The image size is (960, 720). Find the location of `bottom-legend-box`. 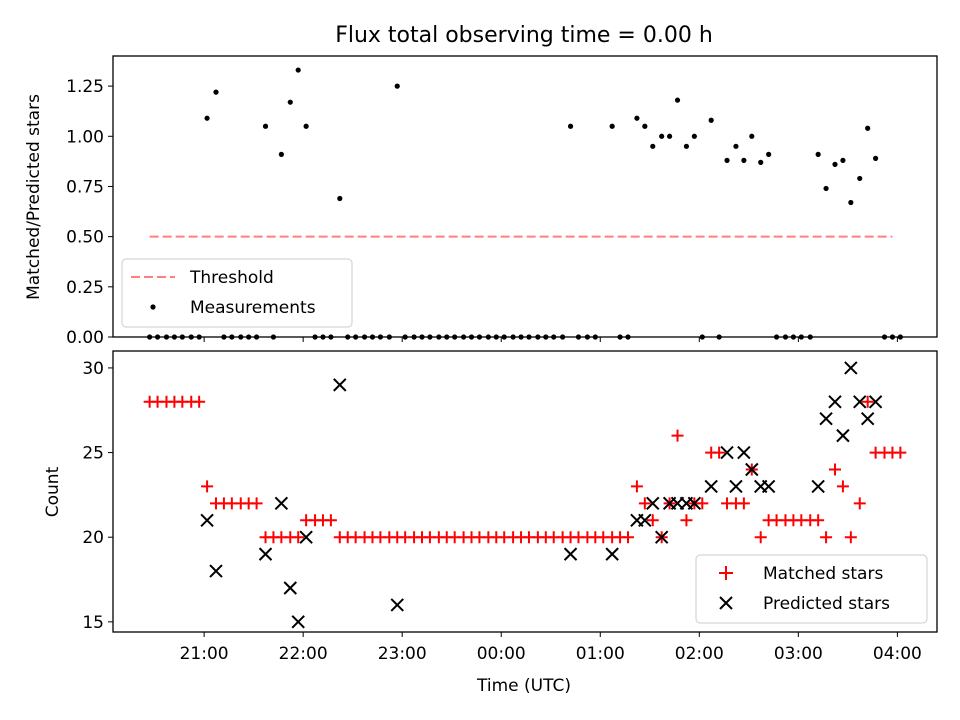

bottom-legend-box is located at coordinates (811, 589).